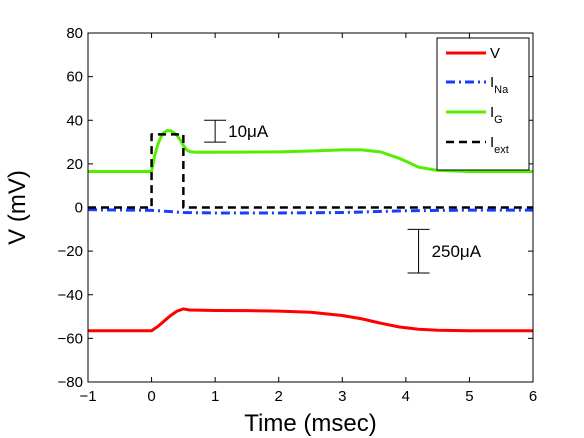  Describe the element at coordinates (87, 396) in the screenshot. I see `x-tick-label: −1` at that location.